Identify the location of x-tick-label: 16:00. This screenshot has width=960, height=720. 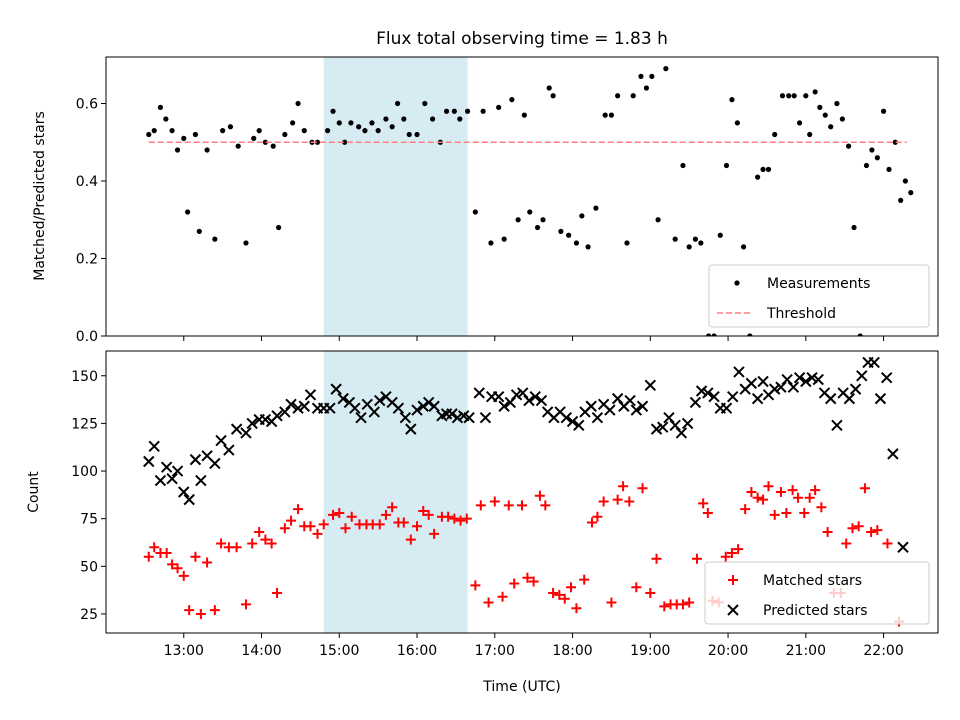
(417, 651).